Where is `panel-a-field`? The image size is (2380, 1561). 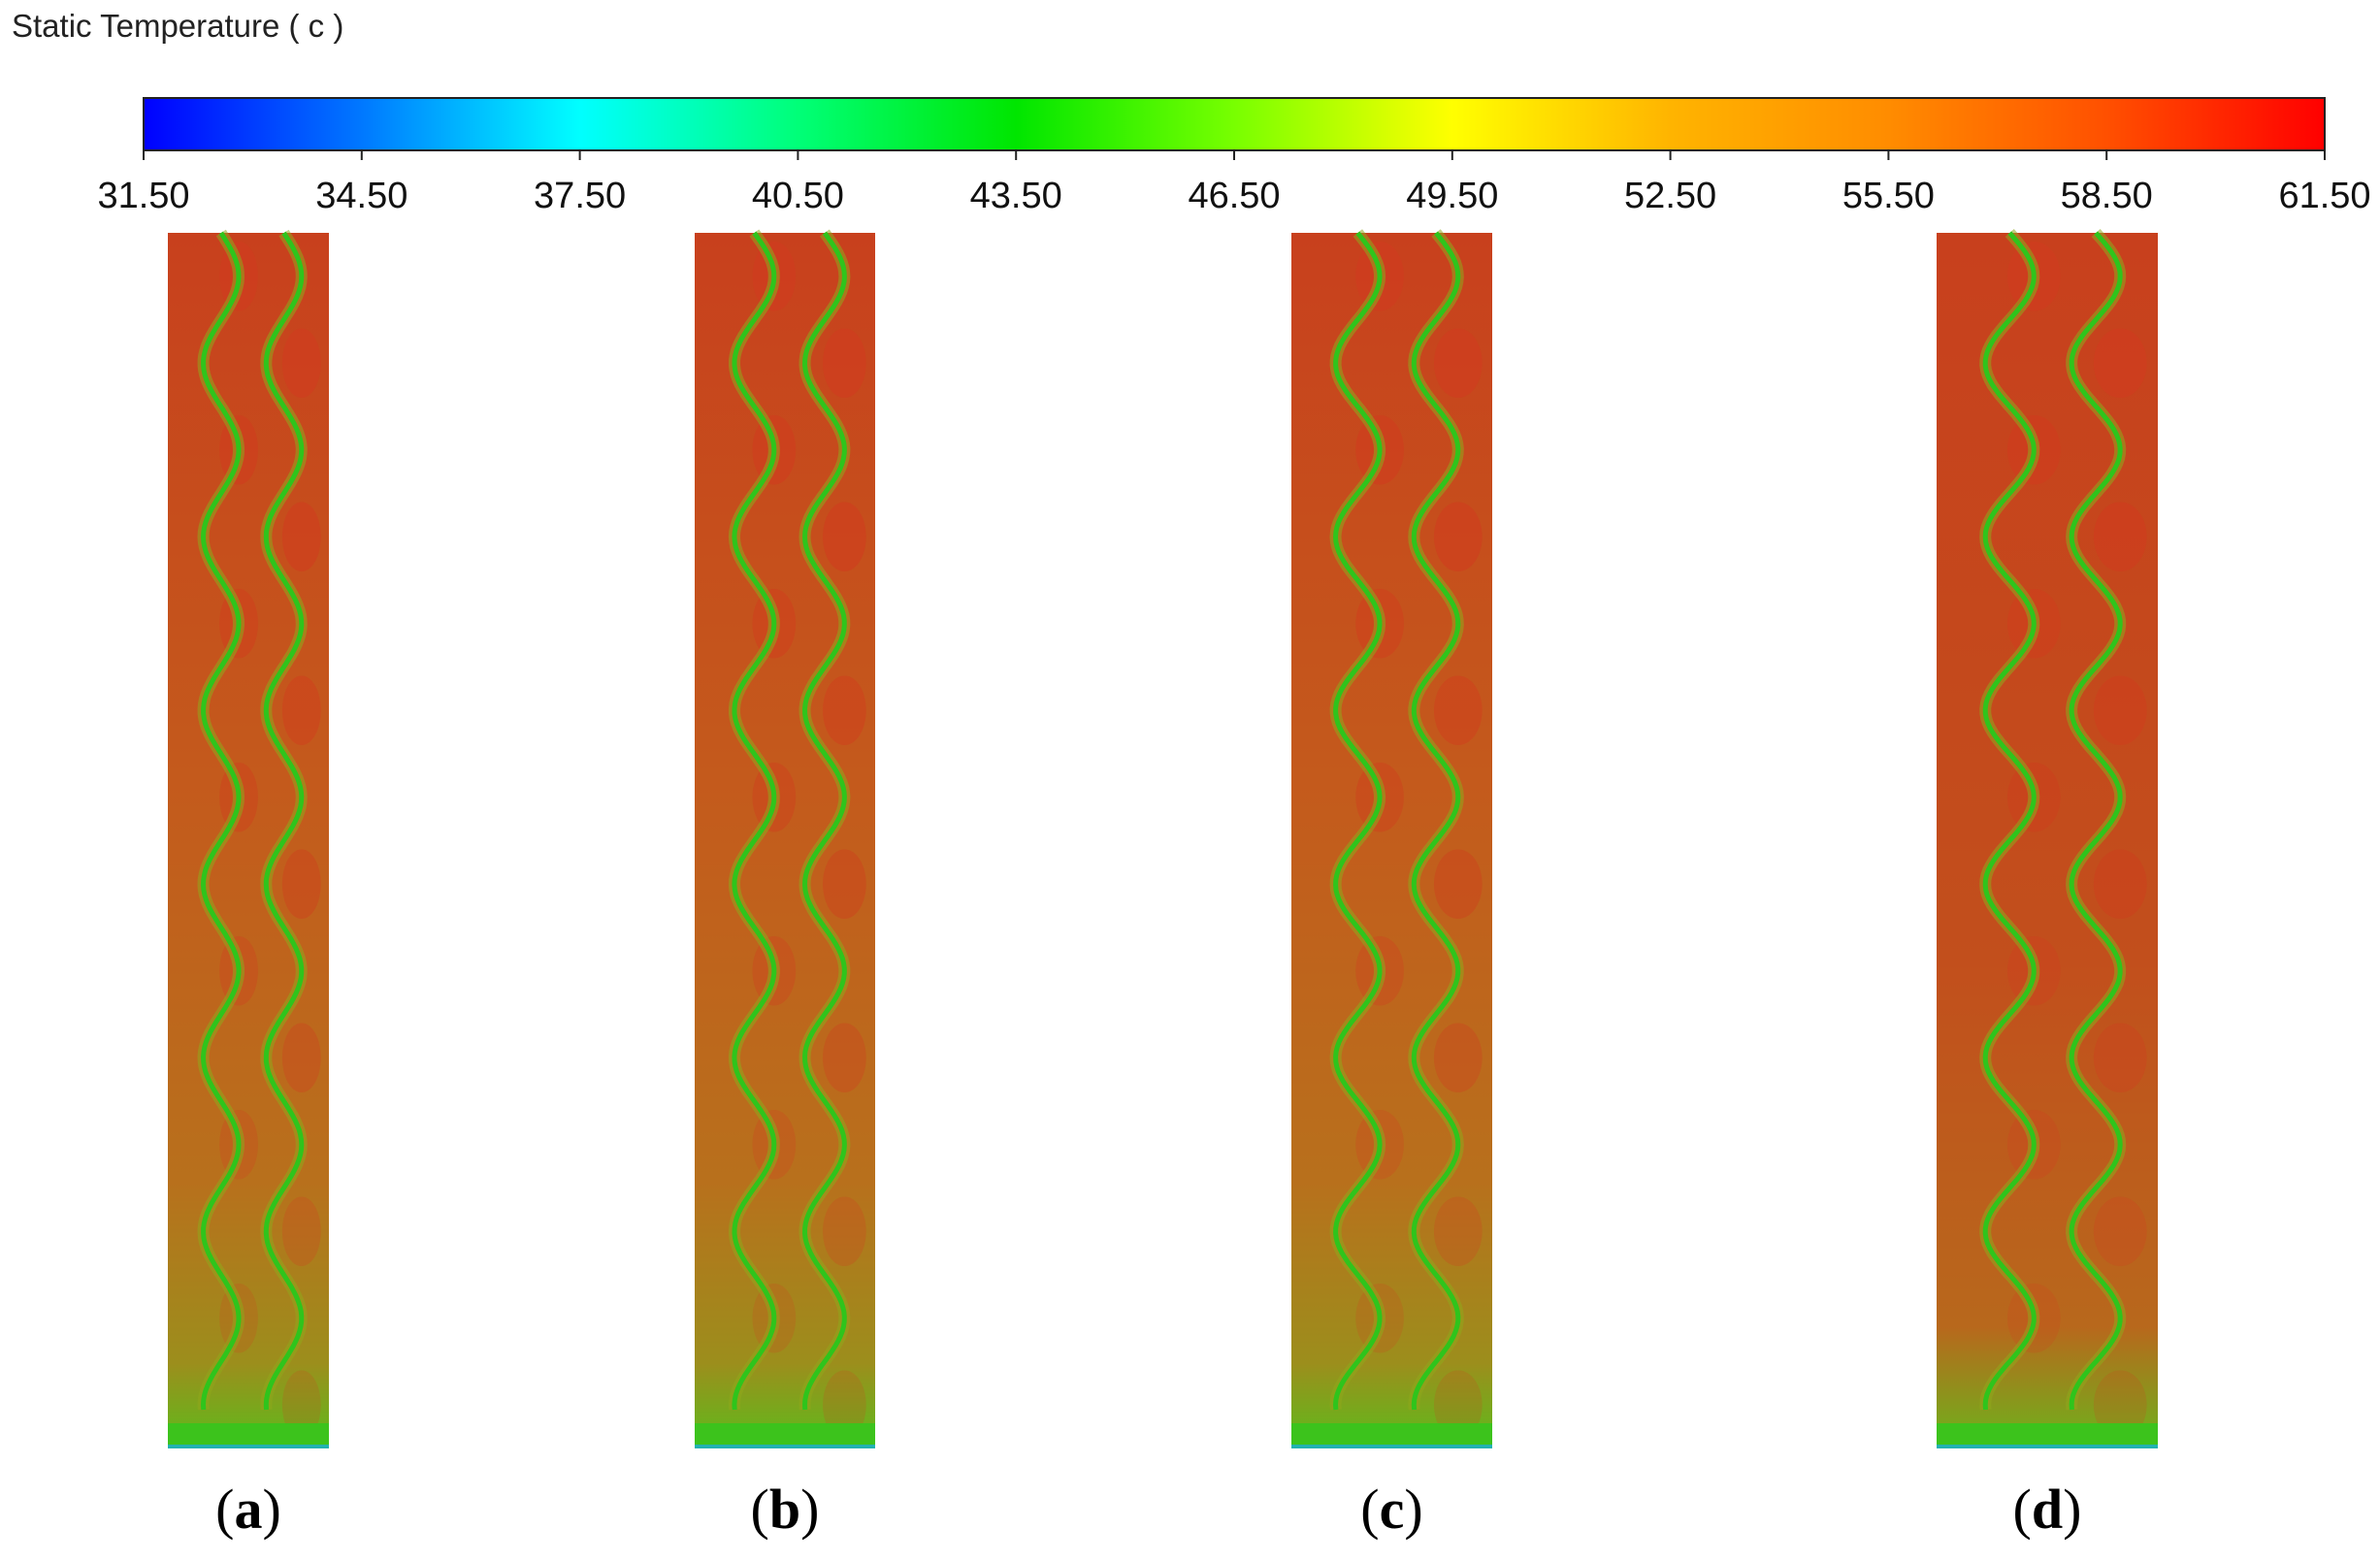 panel-a-field is located at coordinates (248, 840).